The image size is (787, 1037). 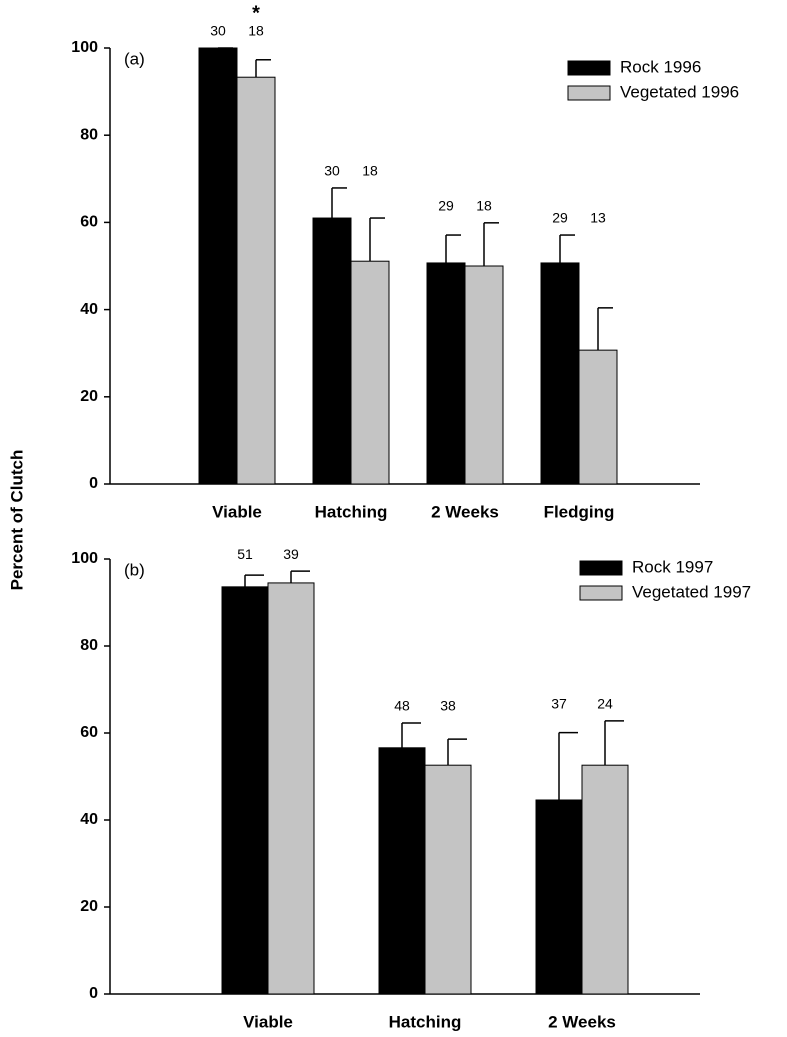 What do you see at coordinates (402, 706) in the screenshot?
I see `sample-size: 48` at bounding box center [402, 706].